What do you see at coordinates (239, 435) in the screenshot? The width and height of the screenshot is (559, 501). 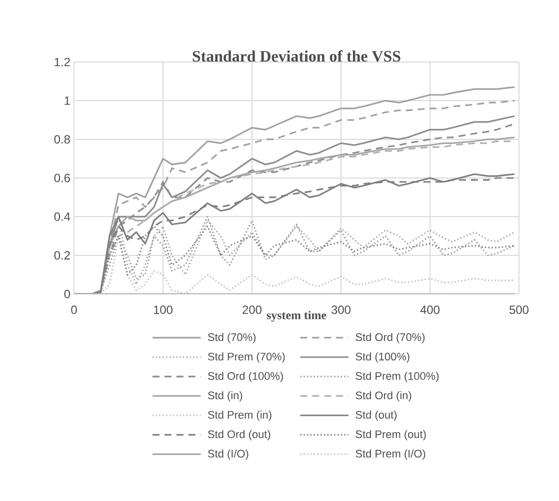 I see `legend-label: Std Ord (out)` at bounding box center [239, 435].